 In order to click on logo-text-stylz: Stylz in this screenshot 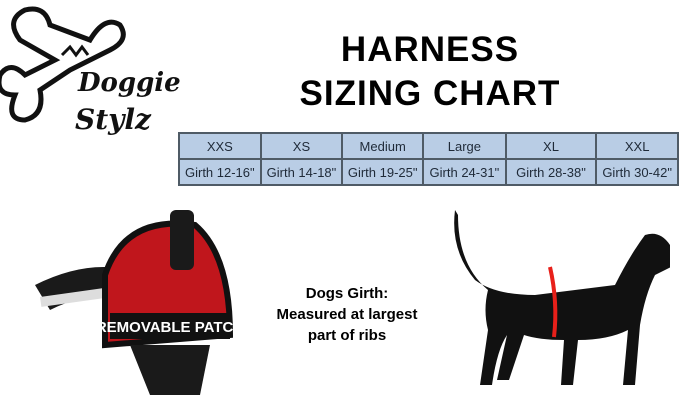, I will do `click(113, 119)`.